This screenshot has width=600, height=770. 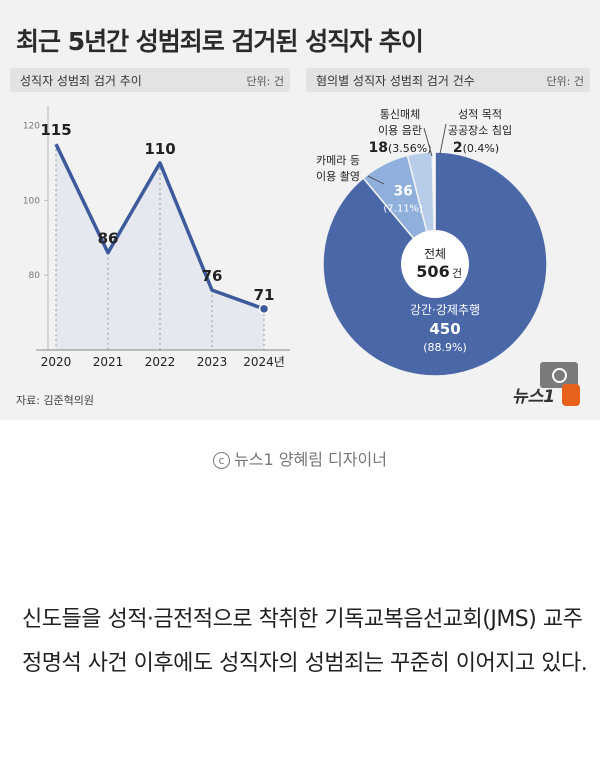 I want to click on x-tick-label: 2020, so click(x=56, y=362).